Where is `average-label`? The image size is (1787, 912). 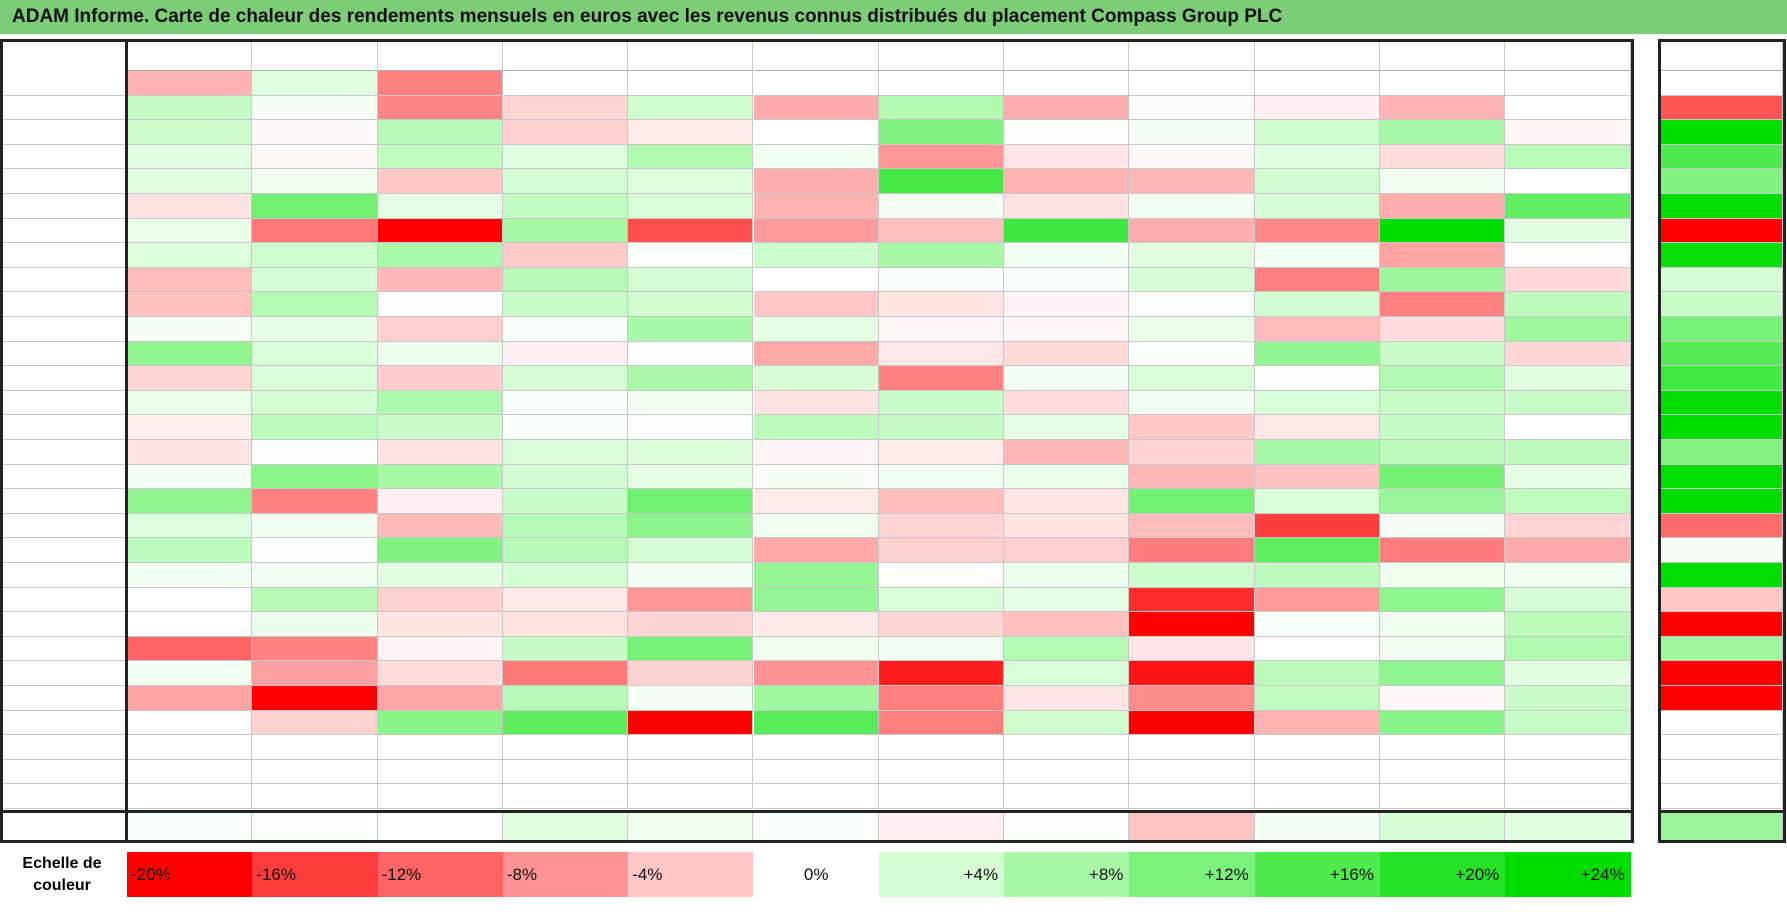 average-label is located at coordinates (62, 827).